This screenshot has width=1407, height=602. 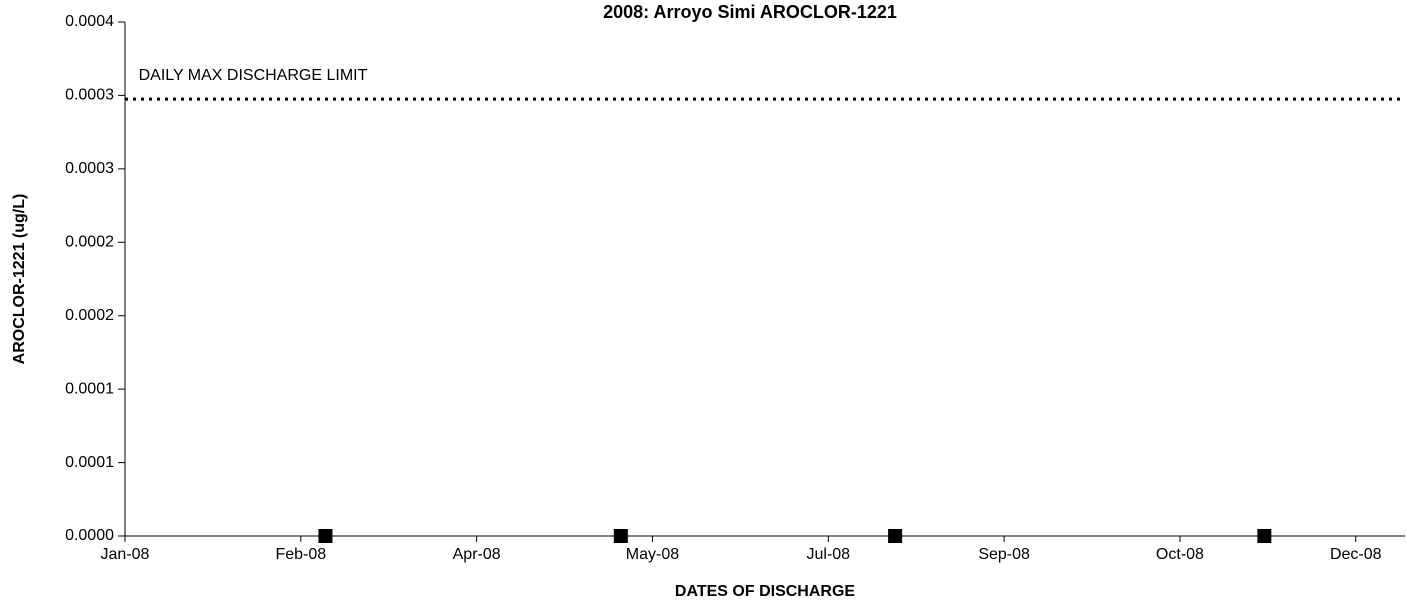 I want to click on y-tick-label: 0.0000, so click(x=89, y=535).